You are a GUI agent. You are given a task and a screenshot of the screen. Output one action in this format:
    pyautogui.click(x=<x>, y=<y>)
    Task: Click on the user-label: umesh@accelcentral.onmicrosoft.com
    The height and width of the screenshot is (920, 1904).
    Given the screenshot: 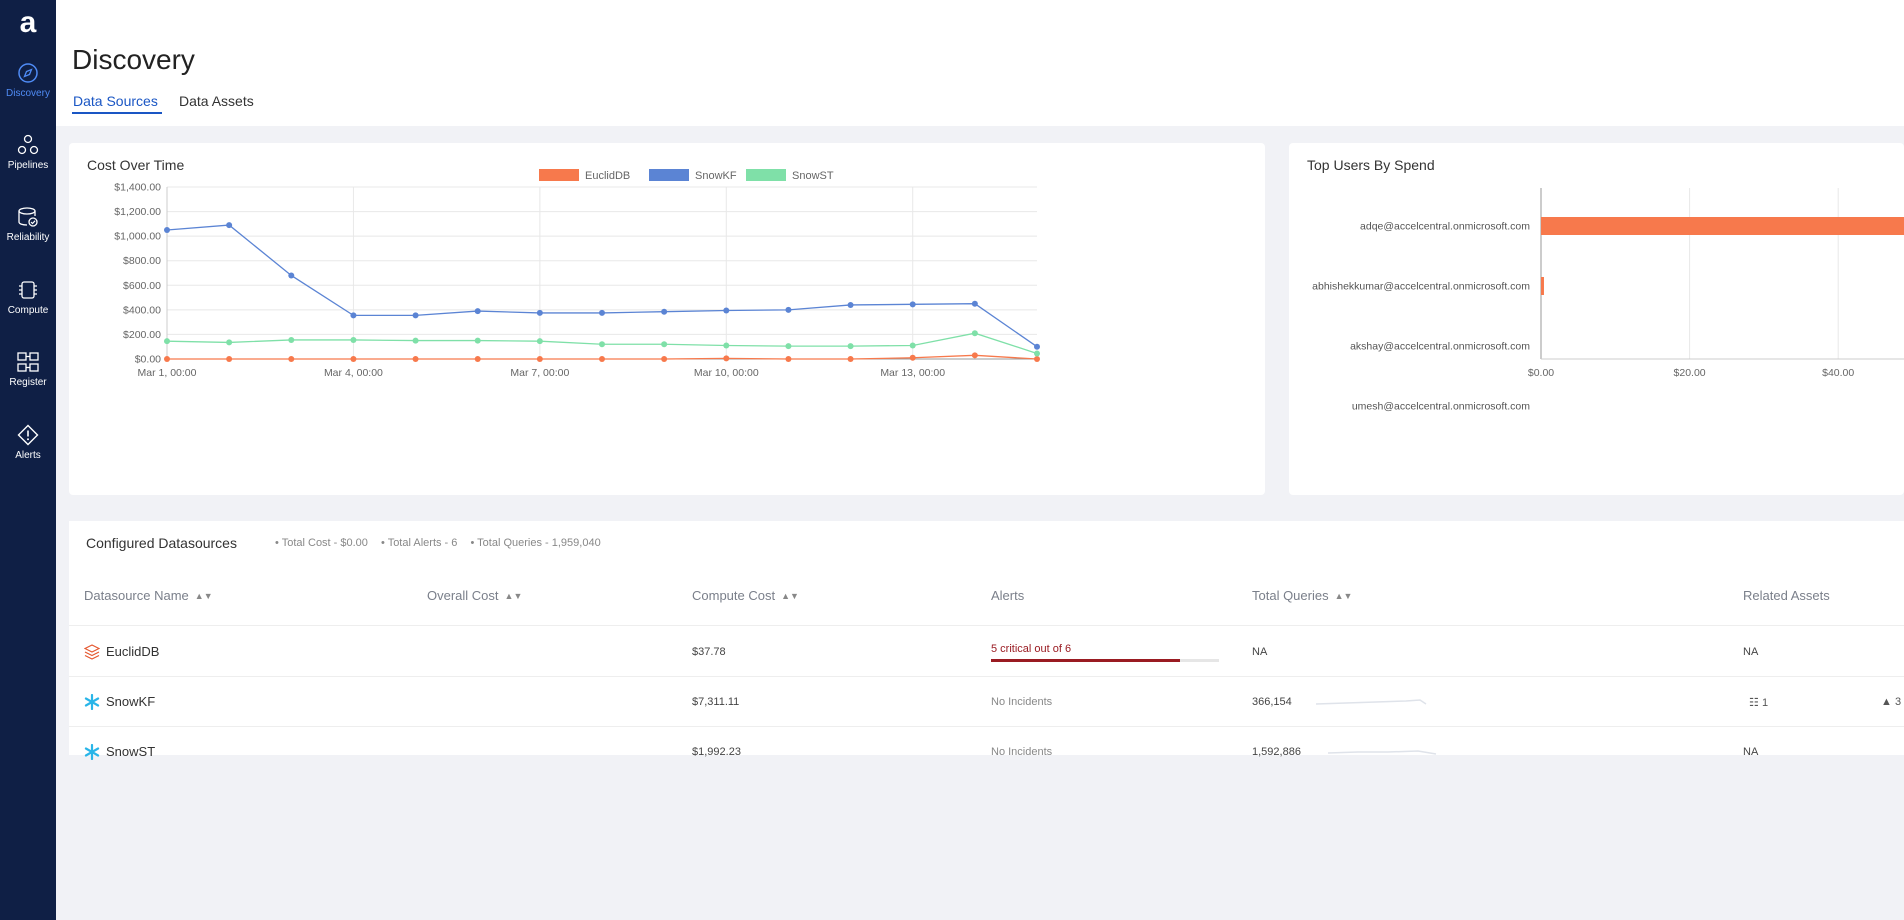 What is the action you would take?
    pyautogui.click(x=1441, y=407)
    